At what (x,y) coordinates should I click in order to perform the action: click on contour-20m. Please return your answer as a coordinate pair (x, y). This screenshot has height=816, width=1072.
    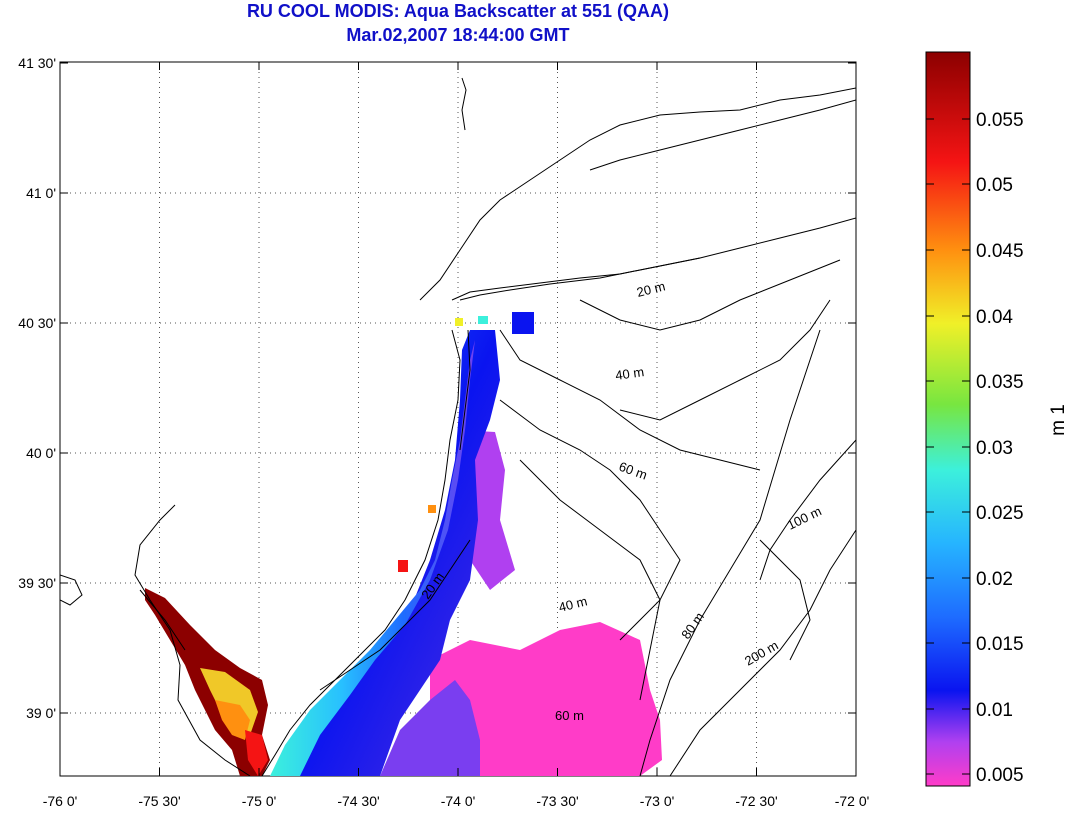
    Looking at the image, I should click on (630, 400).